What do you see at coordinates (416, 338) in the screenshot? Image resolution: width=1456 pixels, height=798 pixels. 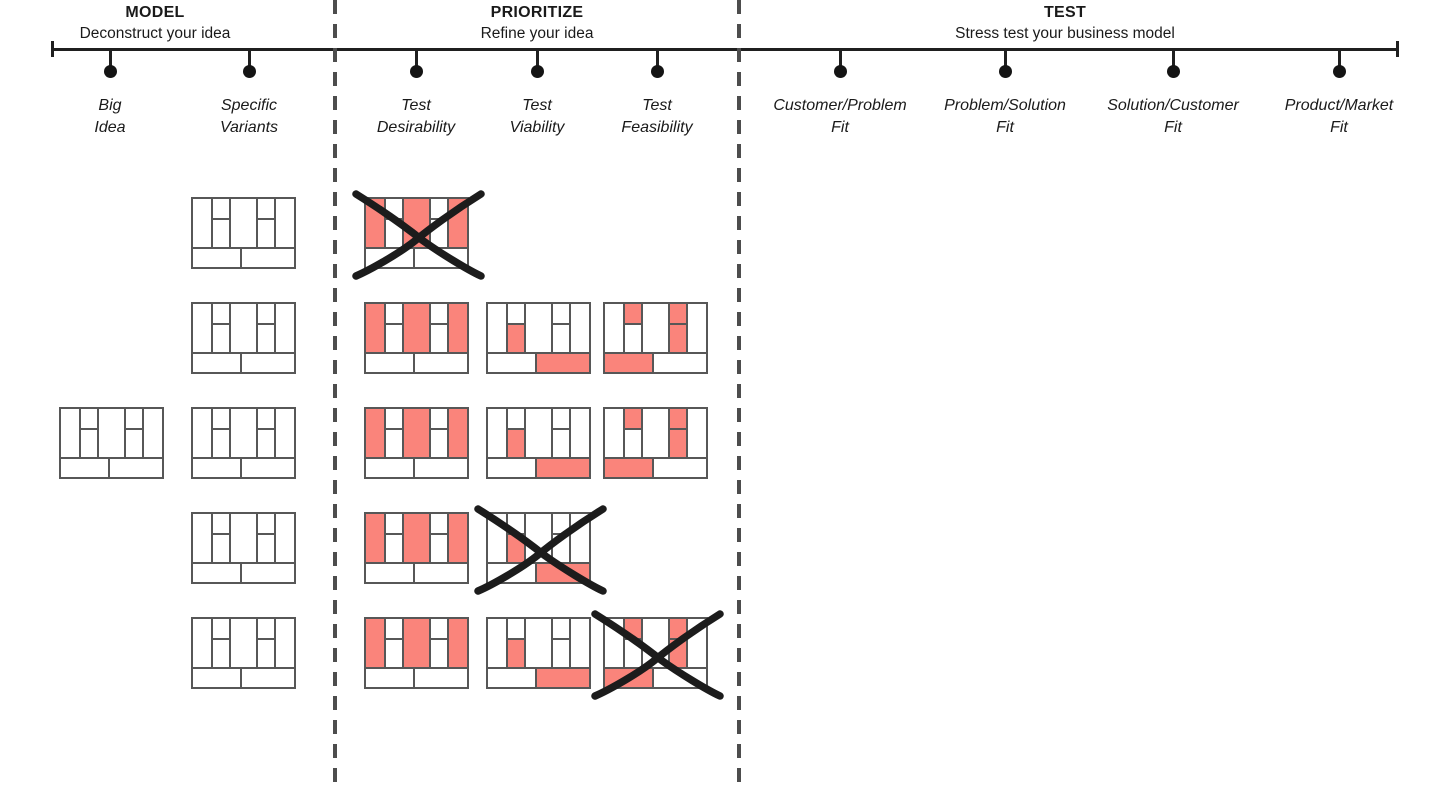 I see `canvas-test-desirability-row2` at bounding box center [416, 338].